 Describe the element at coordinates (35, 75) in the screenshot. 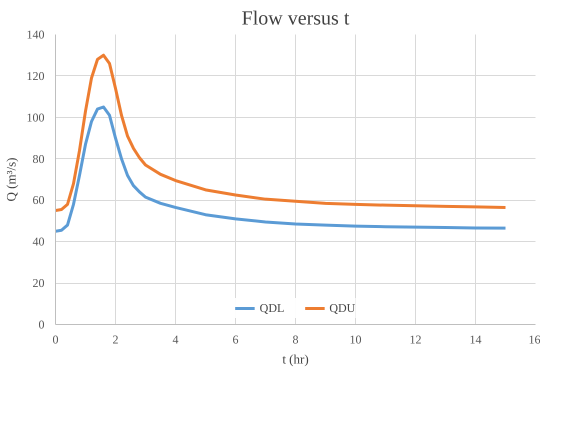

I see `y-tick-label: 120` at that location.